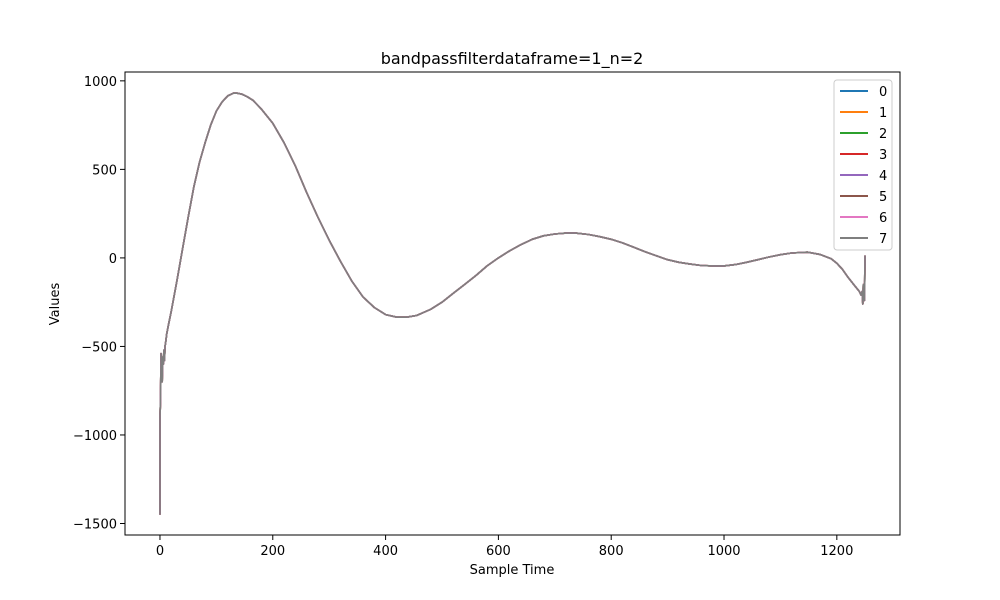 The image size is (1000, 600). What do you see at coordinates (99, 303) in the screenshot?
I see `y-axis-ticks: −1500 −1000 −500 0 500 1000` at bounding box center [99, 303].